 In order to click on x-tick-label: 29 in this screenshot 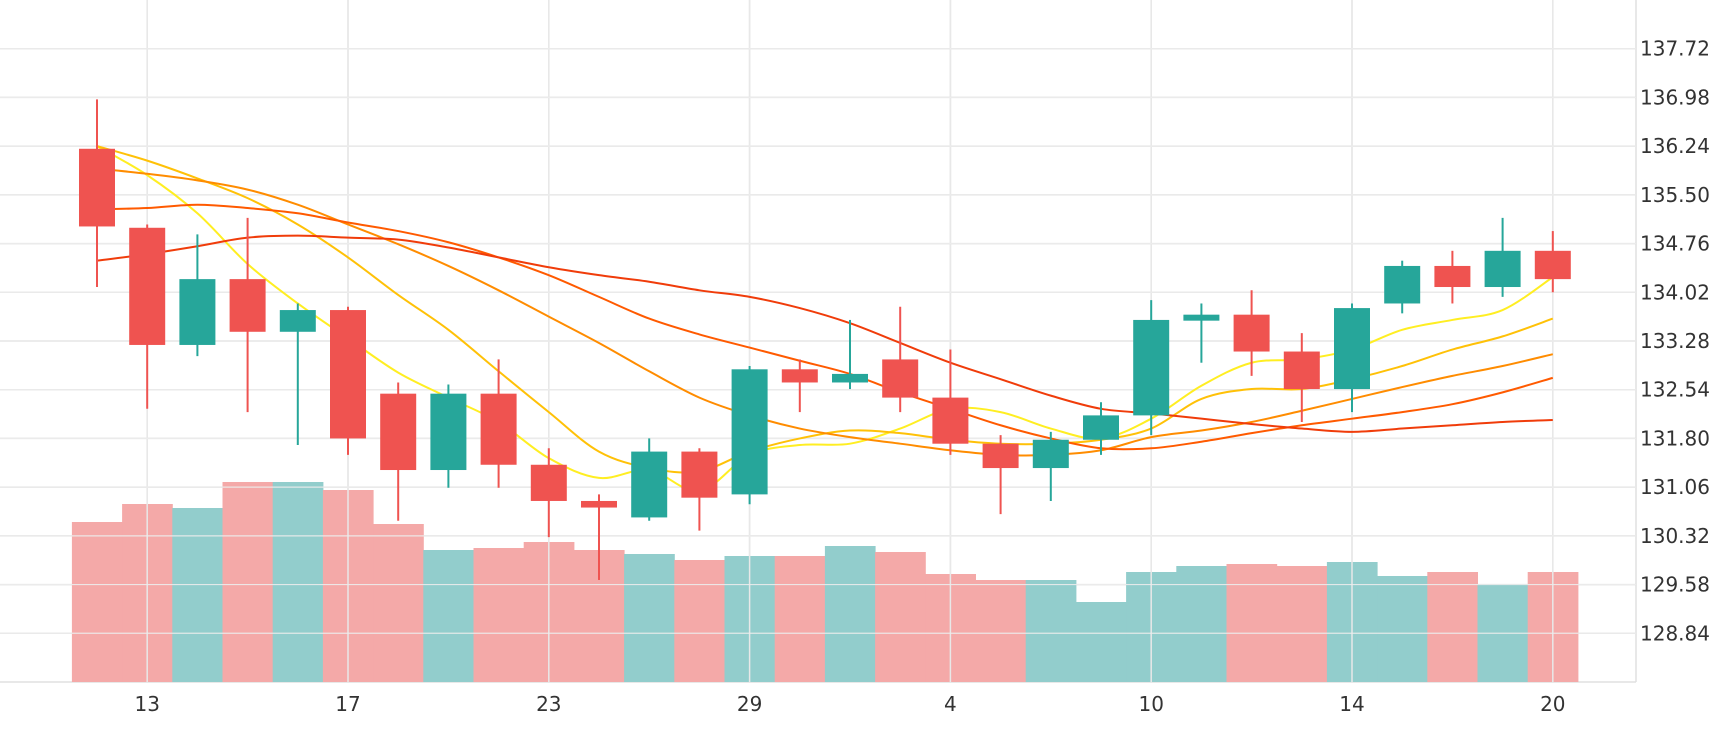, I will do `click(749, 704)`.